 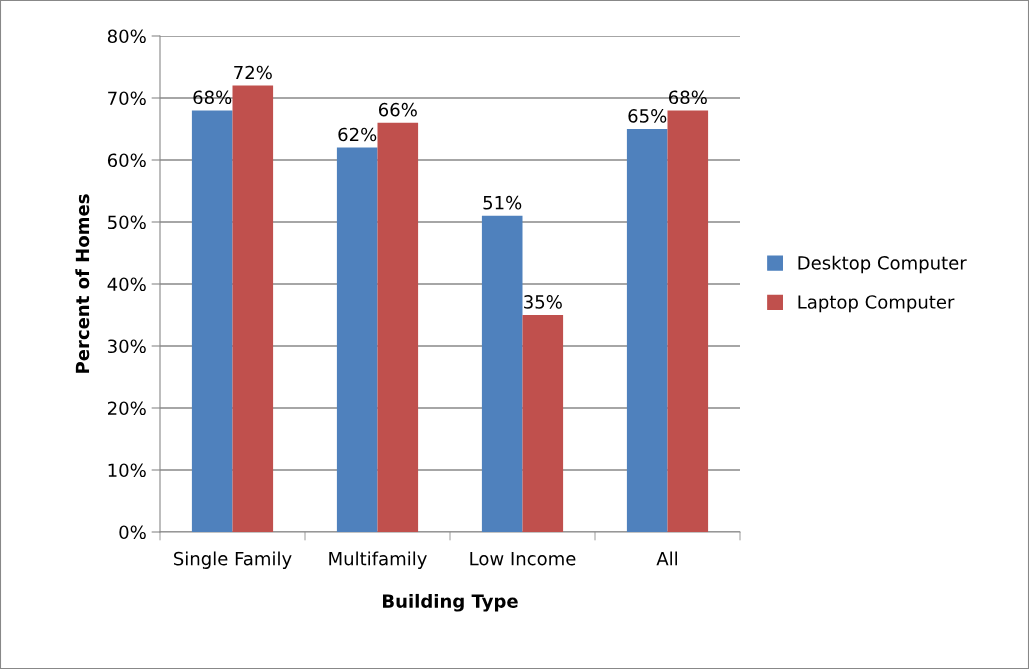 I want to click on y-tick-label: 80%, so click(x=126, y=36).